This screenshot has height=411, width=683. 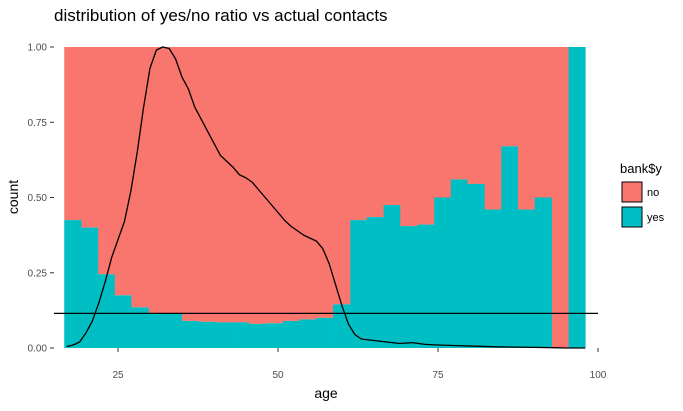 I want to click on y-tick-label-1: 0.25, so click(x=38, y=273).